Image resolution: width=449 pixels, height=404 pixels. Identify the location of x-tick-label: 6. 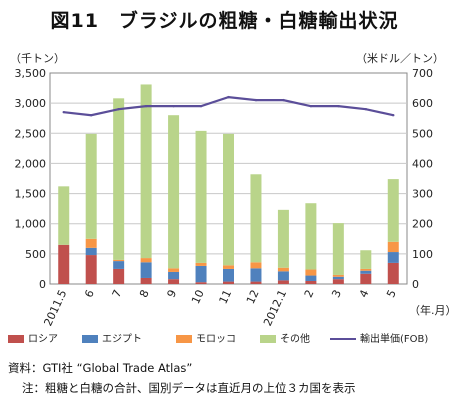
(89, 294).